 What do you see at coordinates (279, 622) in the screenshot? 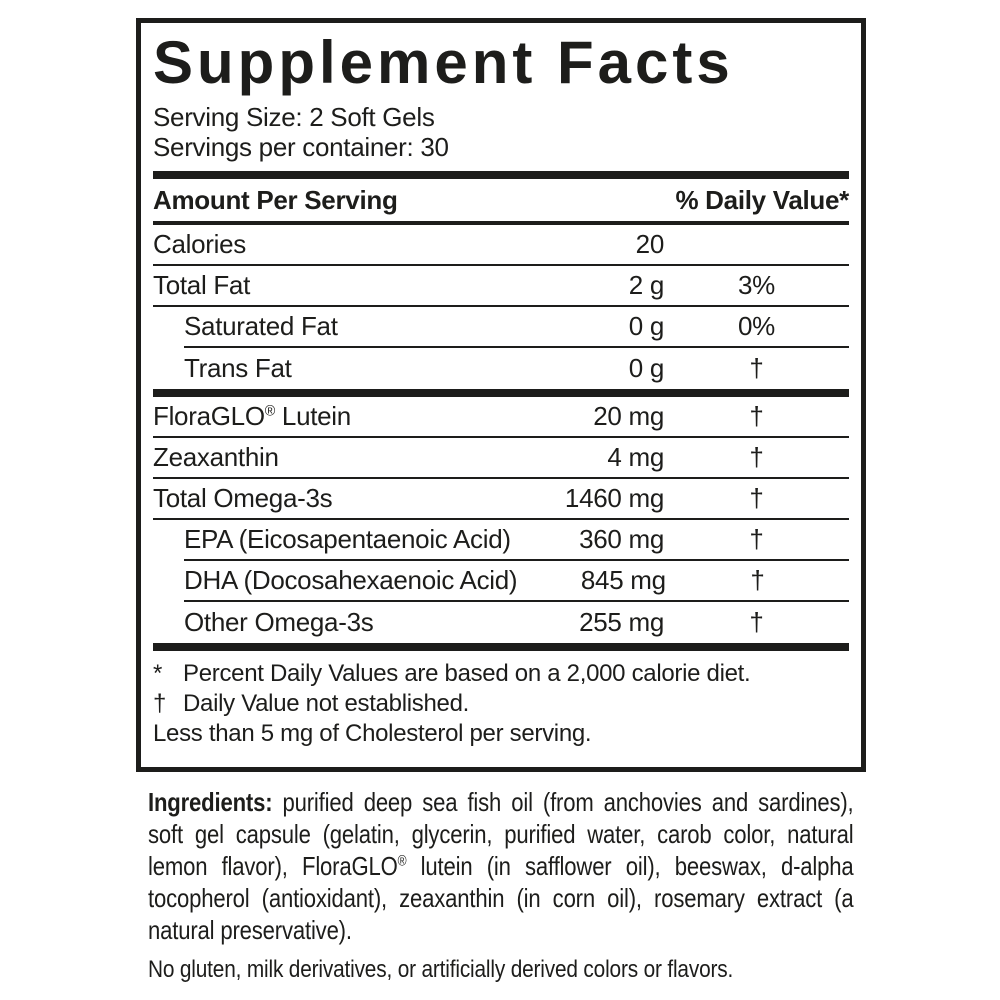
I see `row-label: Other Omega-3s` at bounding box center [279, 622].